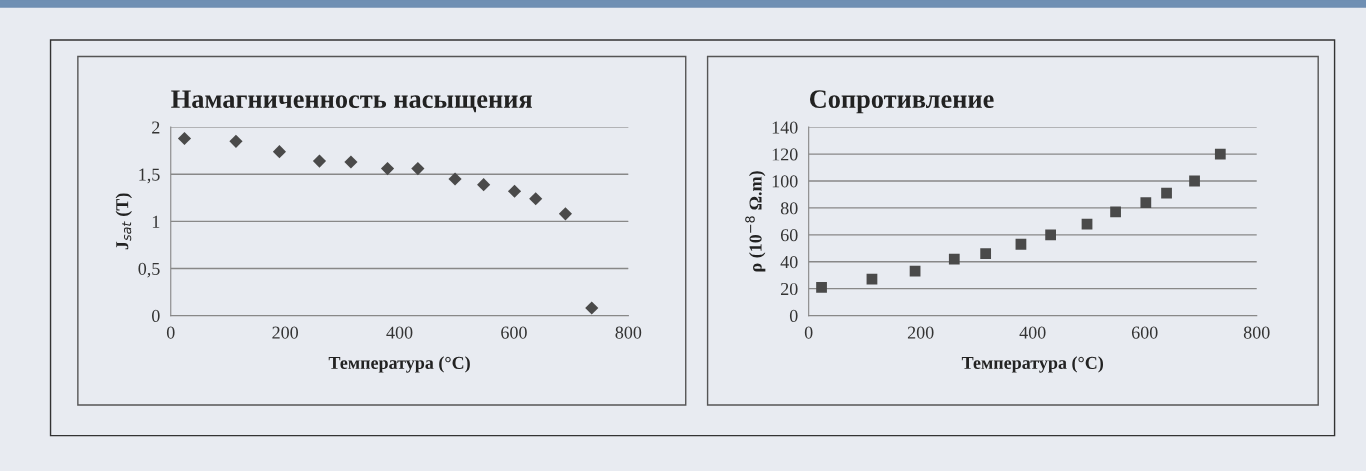 Image resolution: width=1366 pixels, height=471 pixels. Describe the element at coordinates (785, 127) in the screenshot. I see `y-tick-label: 140` at that location.